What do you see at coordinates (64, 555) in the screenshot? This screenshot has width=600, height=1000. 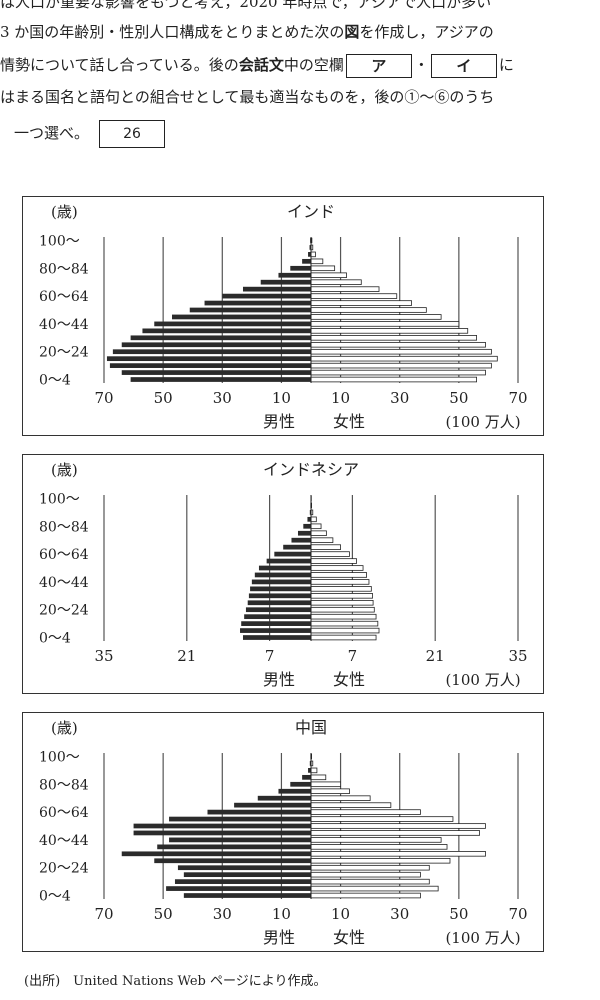 I see `age-tick-label: 60～64` at bounding box center [64, 555].